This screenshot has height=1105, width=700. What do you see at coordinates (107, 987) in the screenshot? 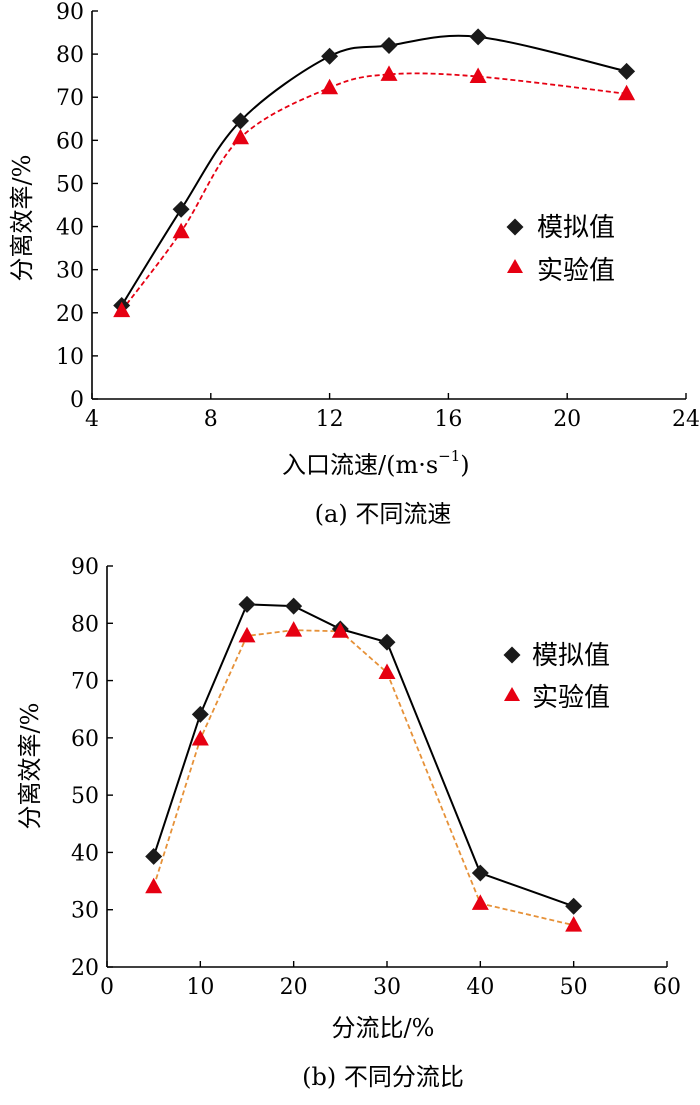
I see `chart-b-xtick-label: 0` at bounding box center [107, 987].